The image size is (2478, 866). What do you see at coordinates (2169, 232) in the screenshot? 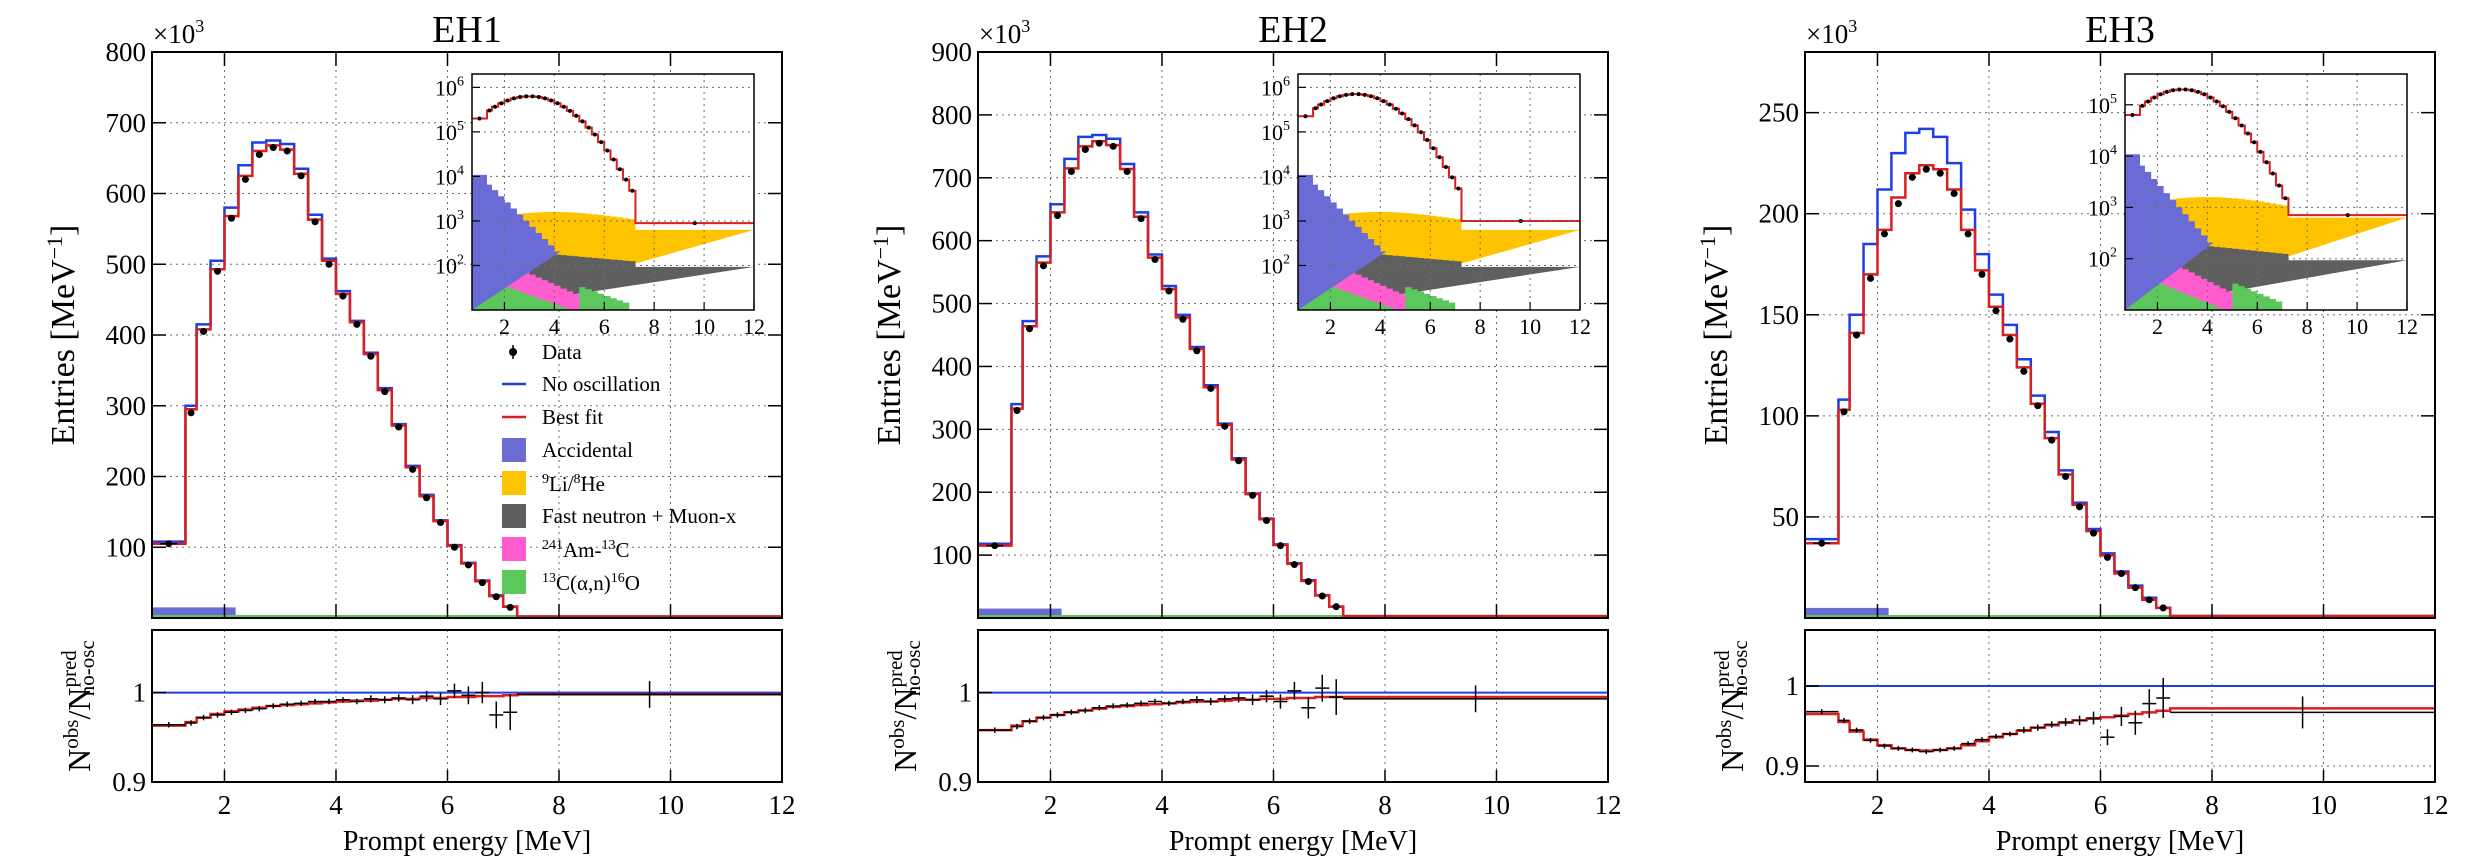
I see `inset-accidental` at bounding box center [2169, 232].